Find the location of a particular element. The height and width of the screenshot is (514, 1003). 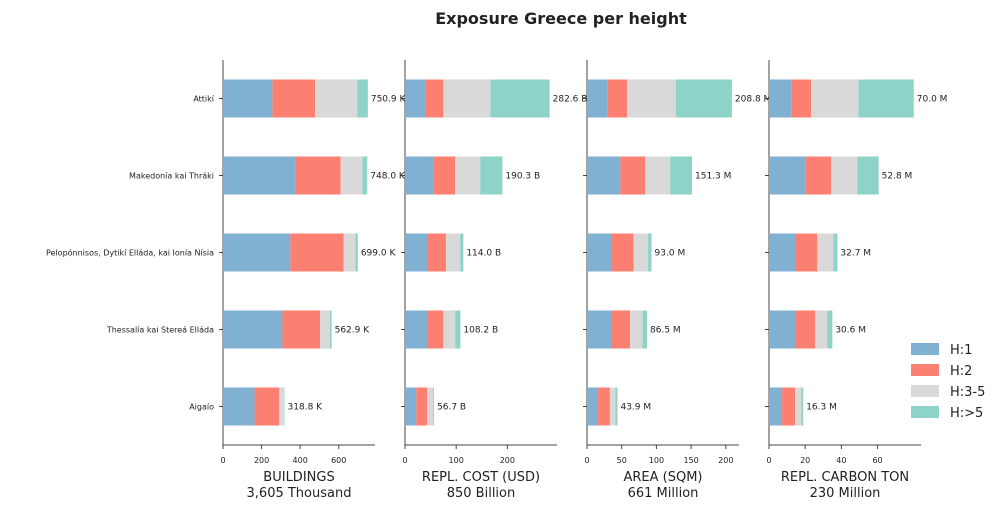

value-label: 32.7 M is located at coordinates (855, 254).